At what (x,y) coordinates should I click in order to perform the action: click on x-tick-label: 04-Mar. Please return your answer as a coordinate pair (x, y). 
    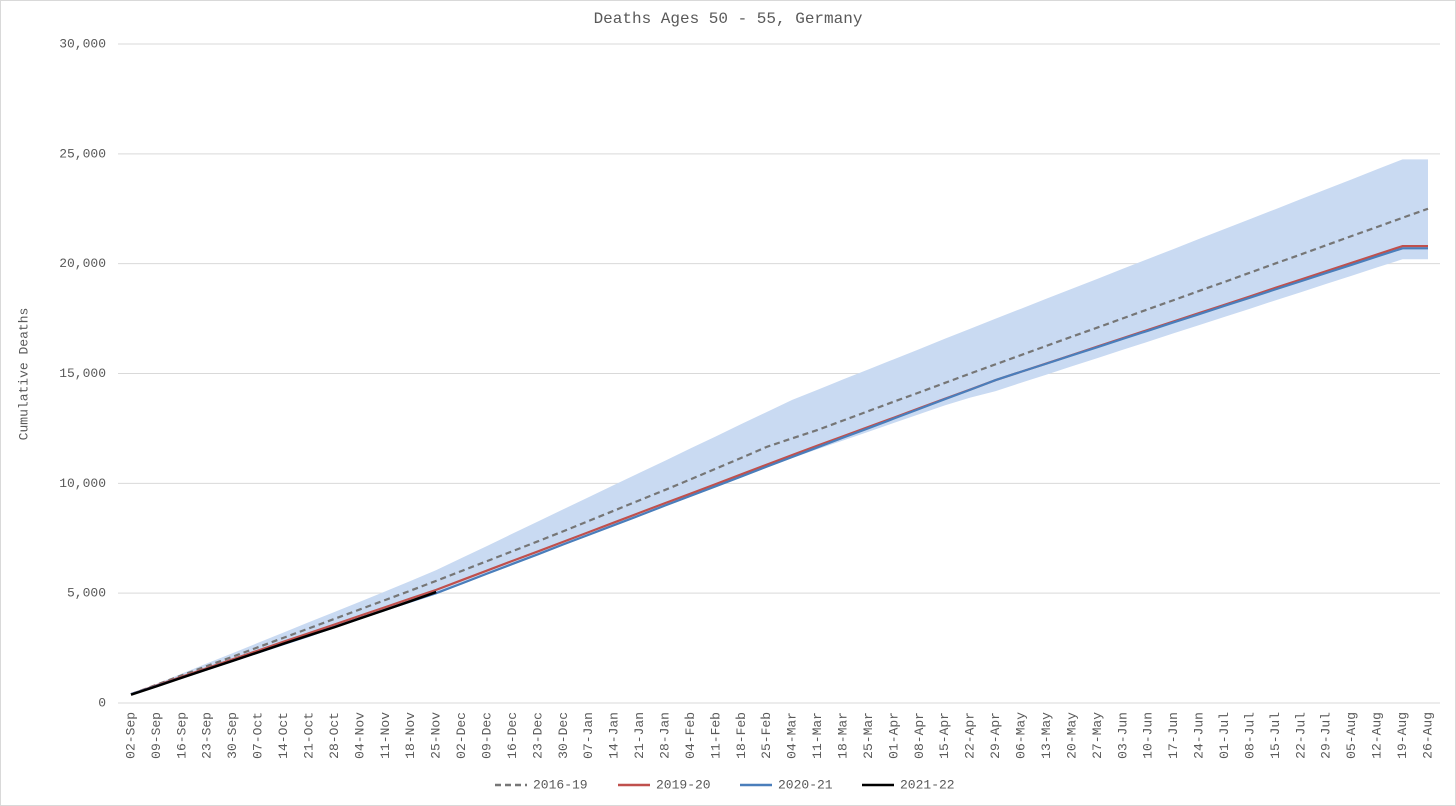
    Looking at the image, I should click on (792, 735).